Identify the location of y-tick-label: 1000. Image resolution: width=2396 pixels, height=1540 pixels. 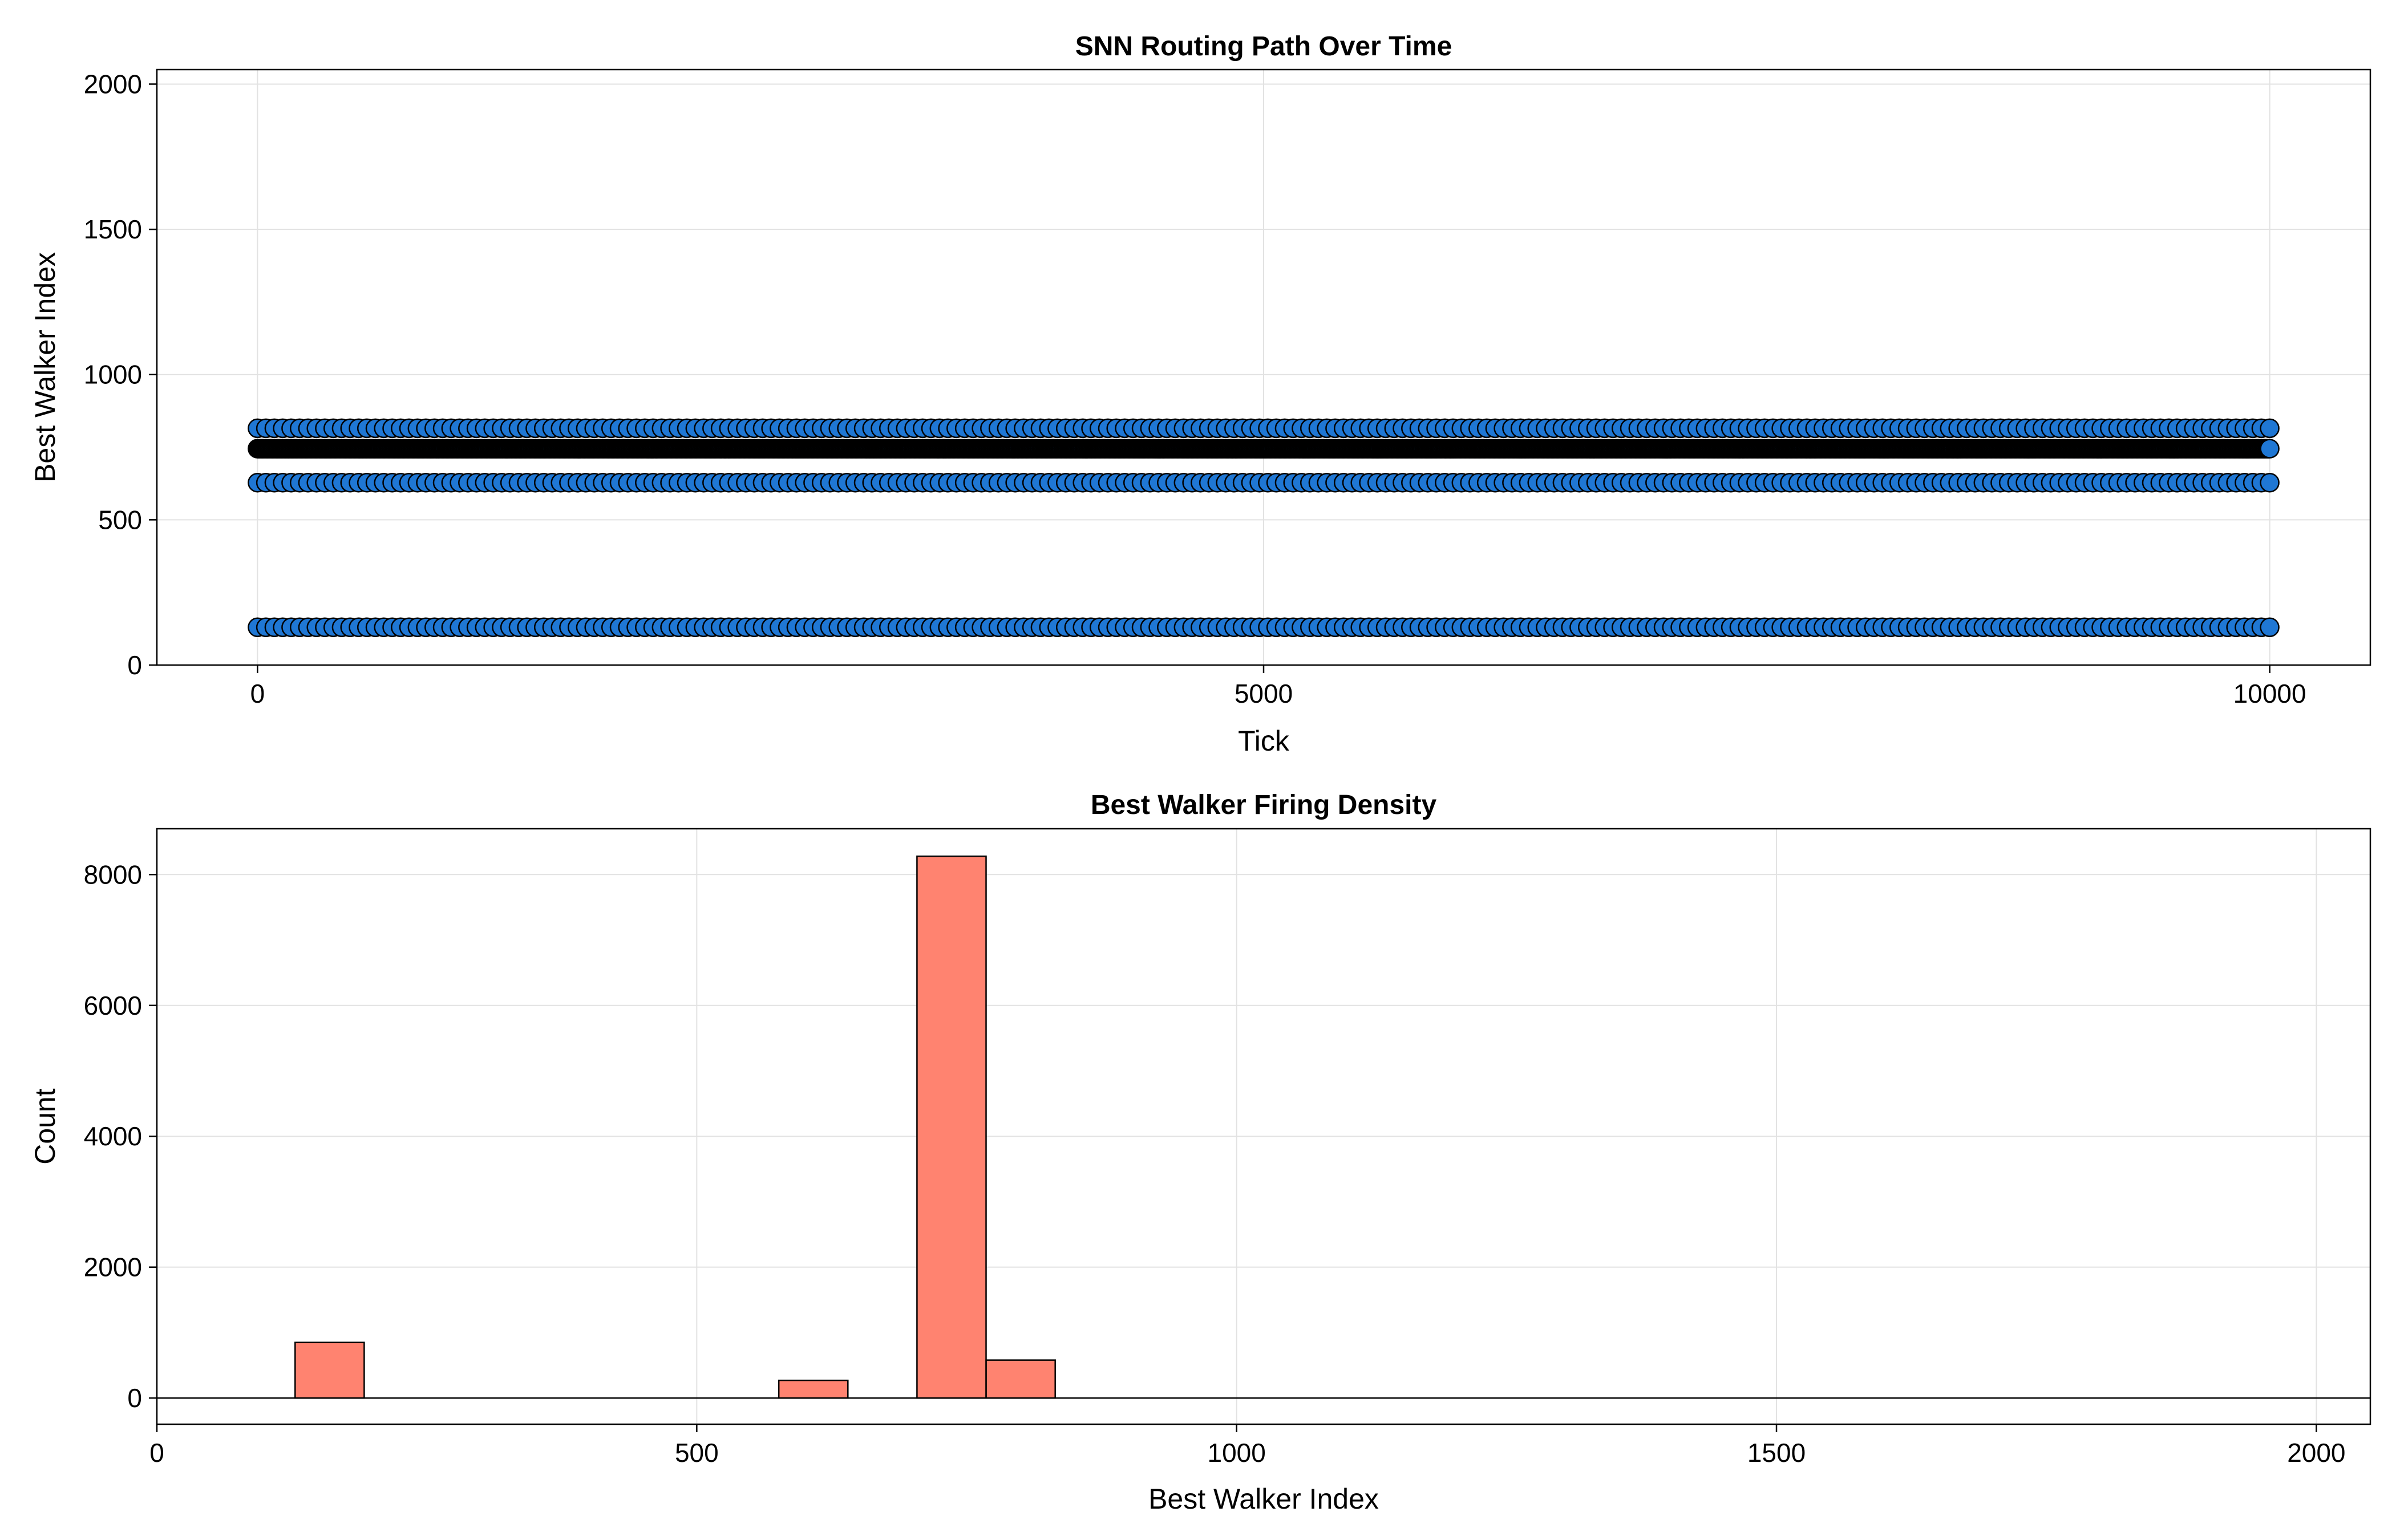
(113, 375).